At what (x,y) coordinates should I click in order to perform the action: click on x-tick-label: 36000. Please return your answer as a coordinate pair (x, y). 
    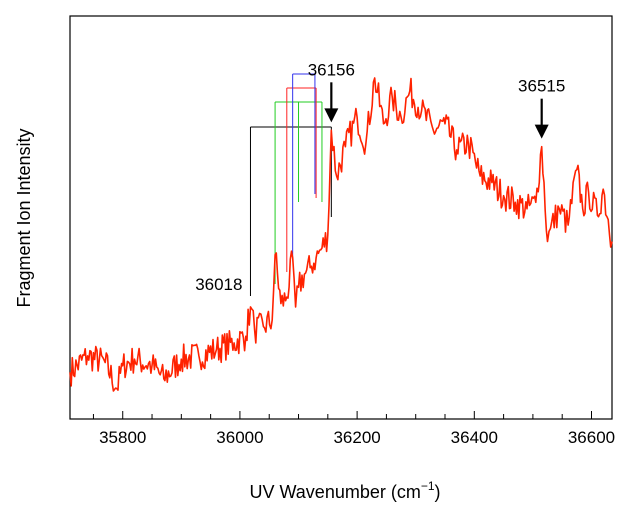
    Looking at the image, I should click on (239, 437).